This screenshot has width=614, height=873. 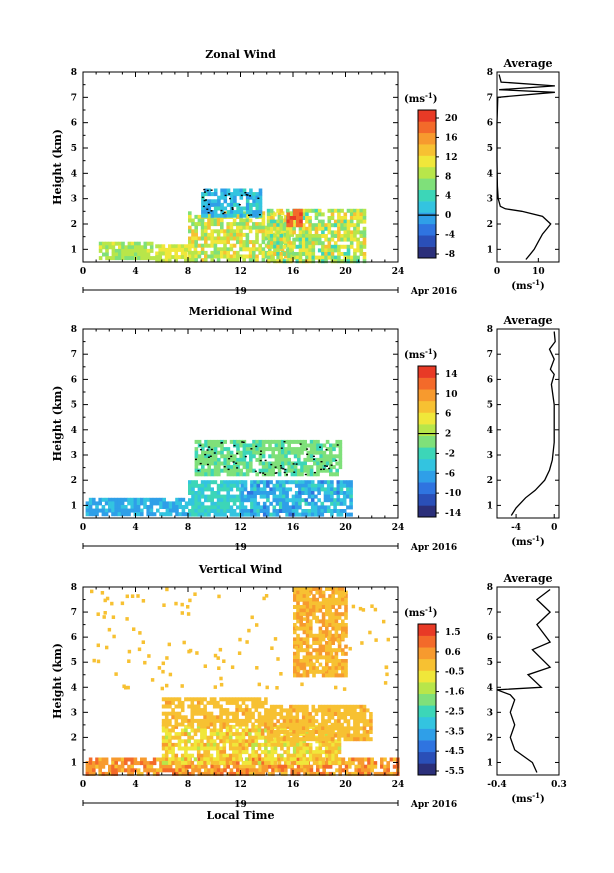 I want to click on date-label: 19, so click(x=240, y=292).